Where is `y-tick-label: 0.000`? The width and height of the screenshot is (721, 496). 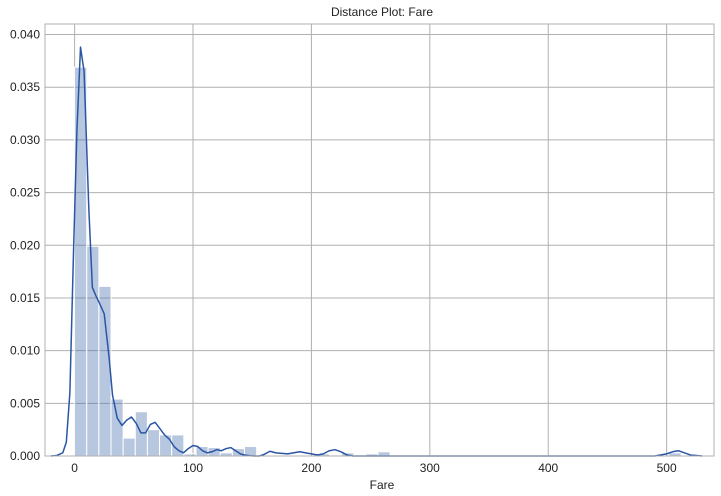 y-tick-label: 0.000 is located at coordinates (25, 456).